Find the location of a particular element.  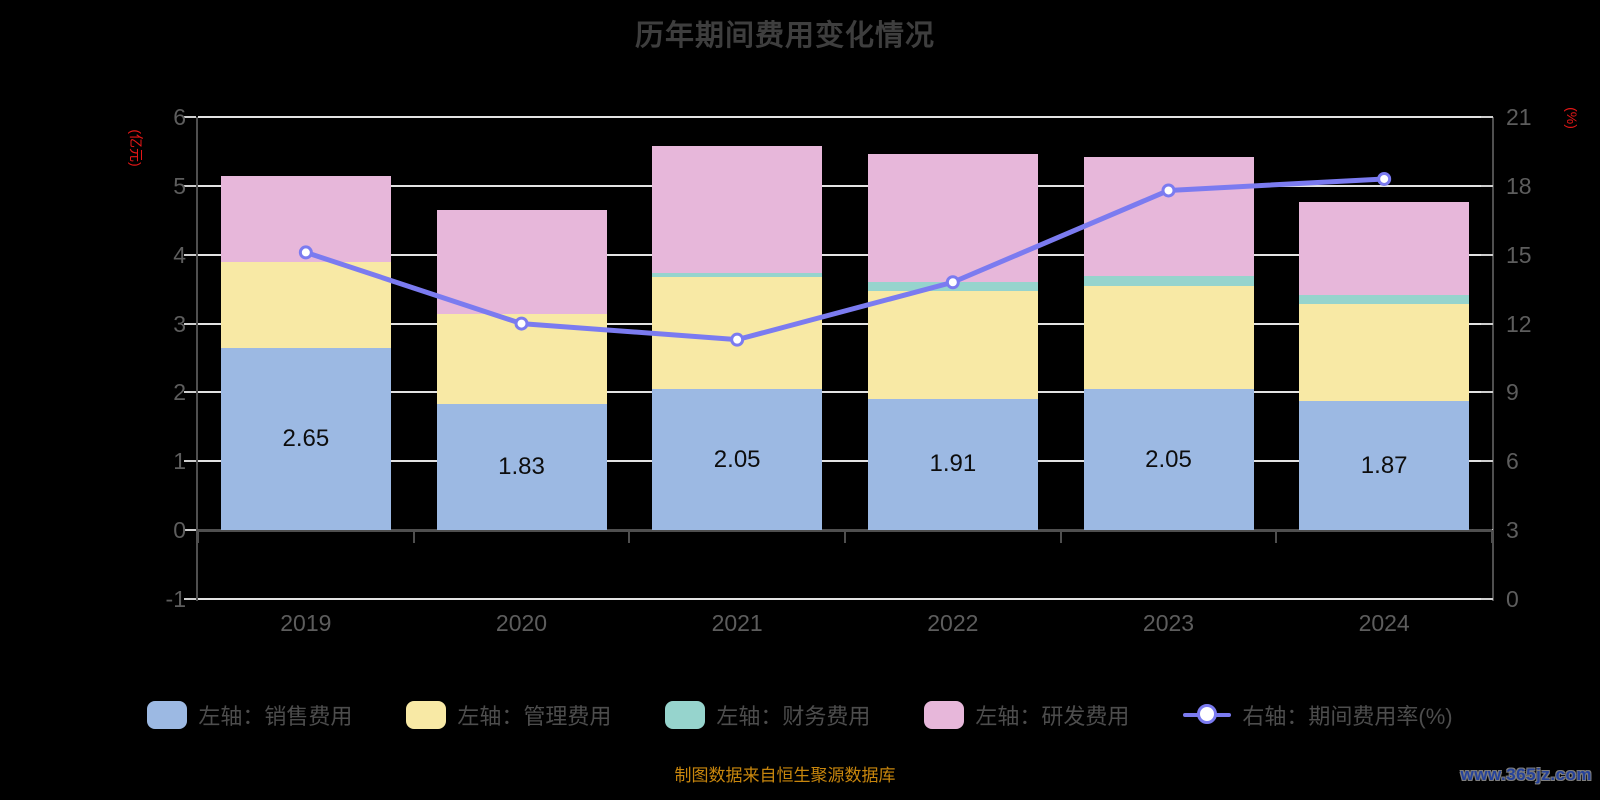

legend-line-dot is located at coordinates (1207, 714).